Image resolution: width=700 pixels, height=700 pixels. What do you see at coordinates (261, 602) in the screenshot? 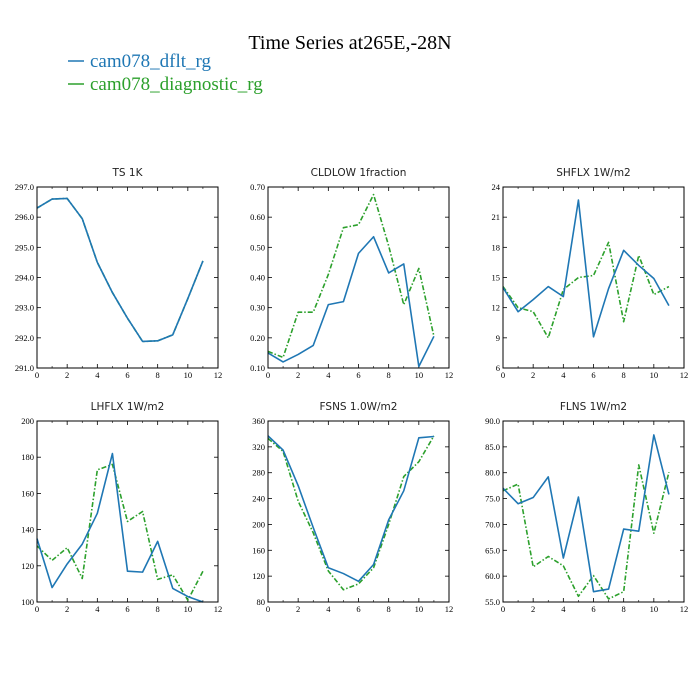
I see `y-tick-label: 80` at bounding box center [261, 602].